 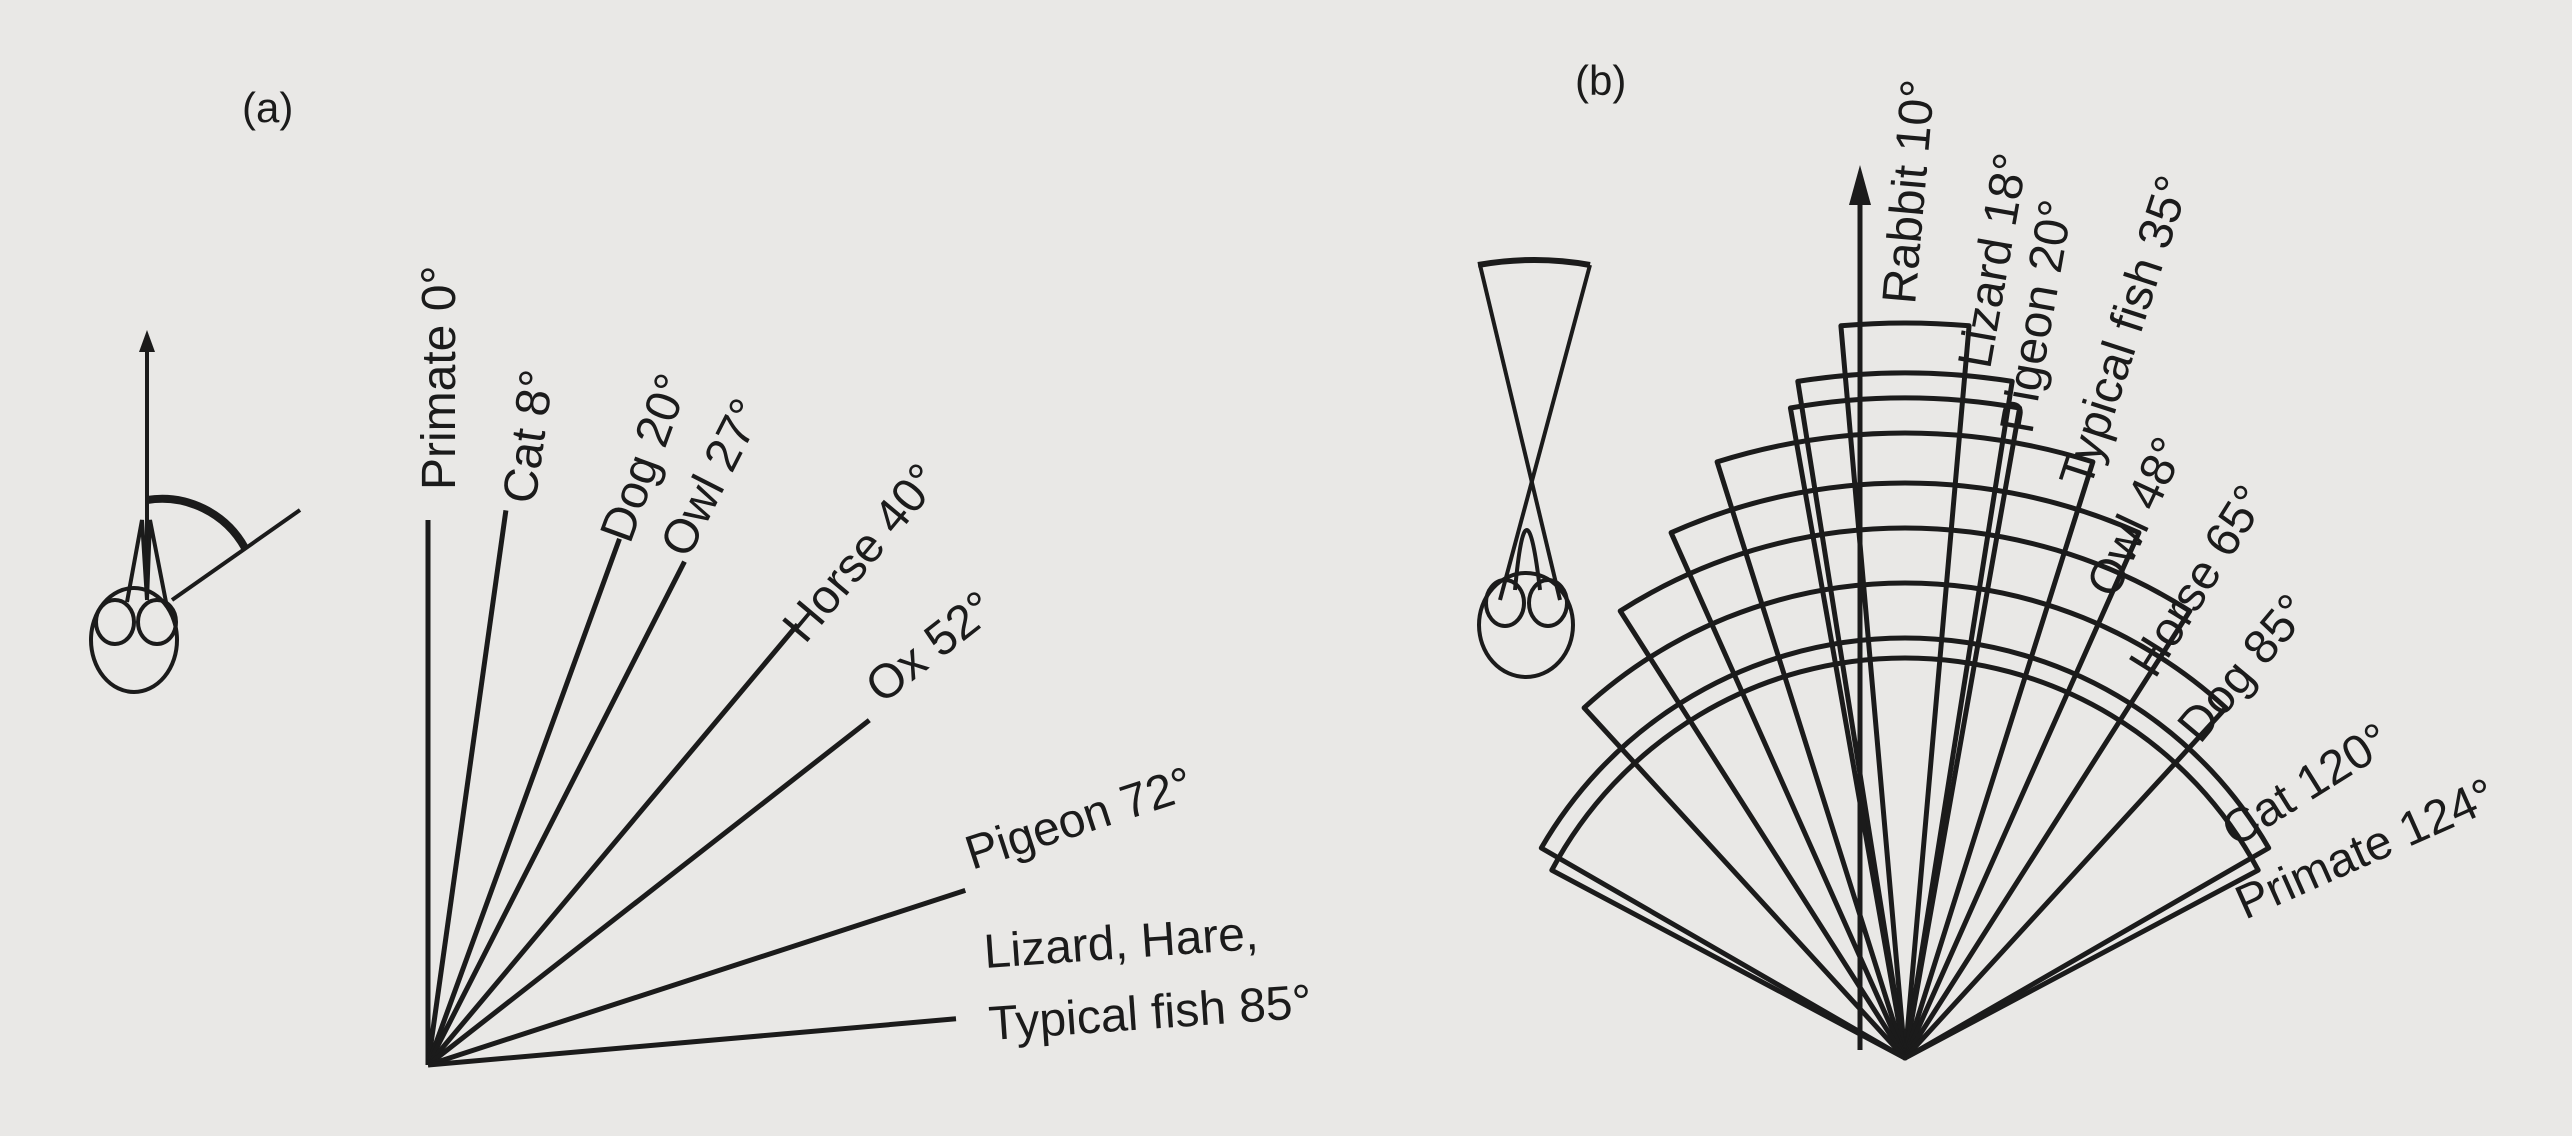 What do you see at coordinates (930, 647) in the screenshot?
I see `label-ox-52: Ox 52°` at bounding box center [930, 647].